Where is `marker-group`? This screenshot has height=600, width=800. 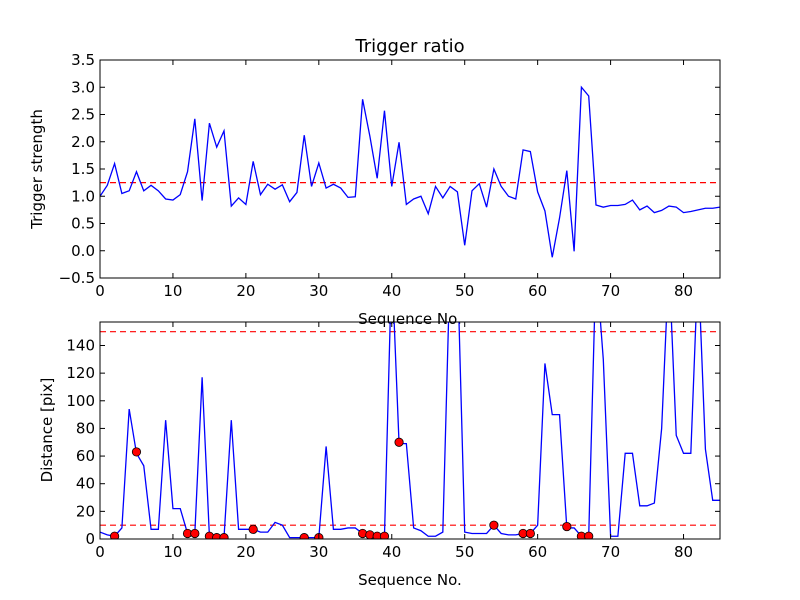
marker-group is located at coordinates (351, 488).